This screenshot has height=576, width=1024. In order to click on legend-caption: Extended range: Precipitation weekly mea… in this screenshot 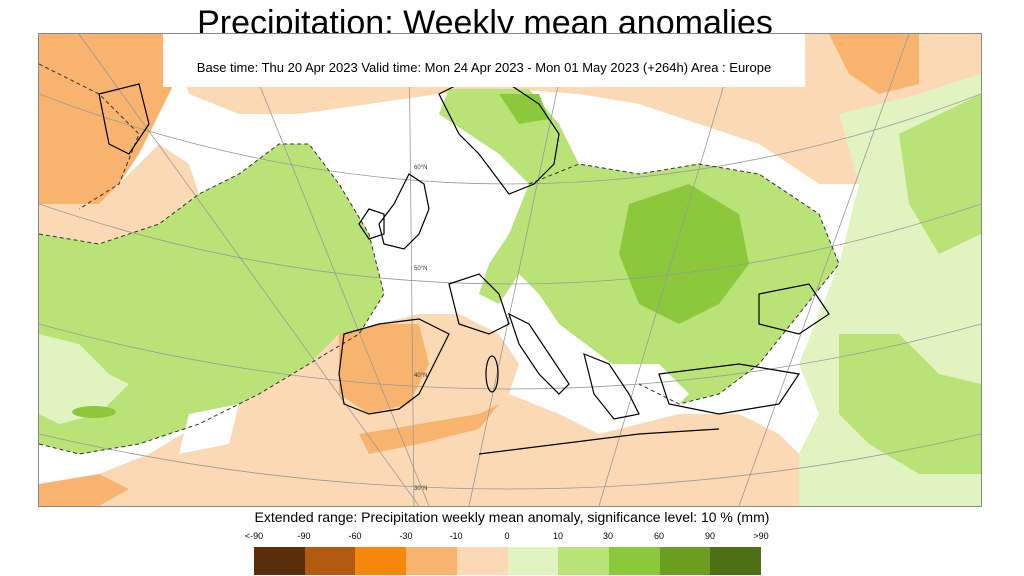, I will do `click(512, 517)`.